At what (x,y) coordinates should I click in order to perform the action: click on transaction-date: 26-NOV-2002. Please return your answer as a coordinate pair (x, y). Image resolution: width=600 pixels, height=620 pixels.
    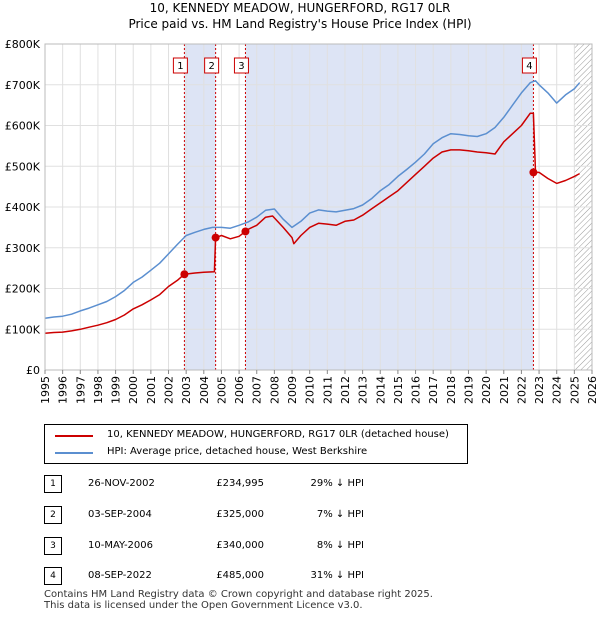
    Looking at the image, I should click on (121, 483).